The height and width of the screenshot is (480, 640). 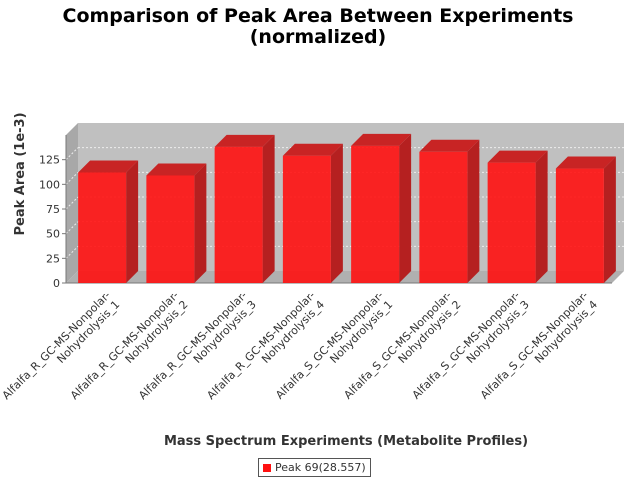 What do you see at coordinates (56, 283) in the screenshot?
I see `y-tick-label: 0` at bounding box center [56, 283].